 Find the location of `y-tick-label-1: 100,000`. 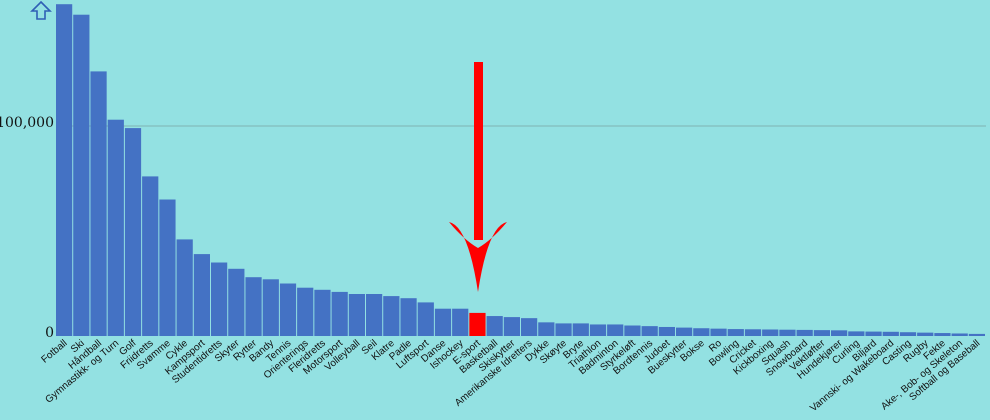

y-tick-label-1: 100,000 is located at coordinates (27, 123).